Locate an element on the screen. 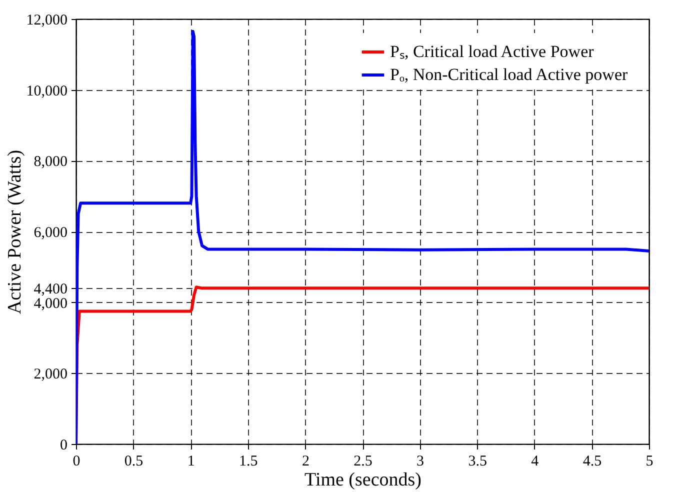 This screenshot has width=673, height=492. x-tick-label: 2.5 is located at coordinates (363, 462).